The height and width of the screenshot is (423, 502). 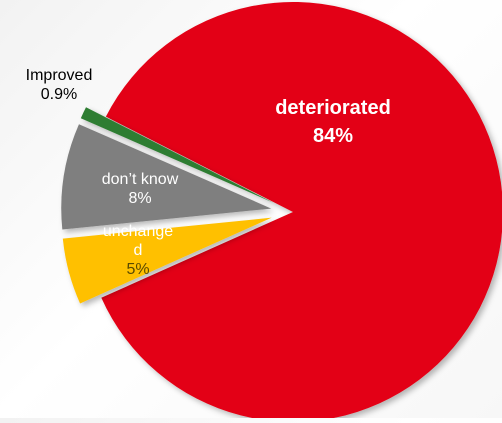 I want to click on label-deteriorated-name: deteriorated, so click(x=333, y=108).